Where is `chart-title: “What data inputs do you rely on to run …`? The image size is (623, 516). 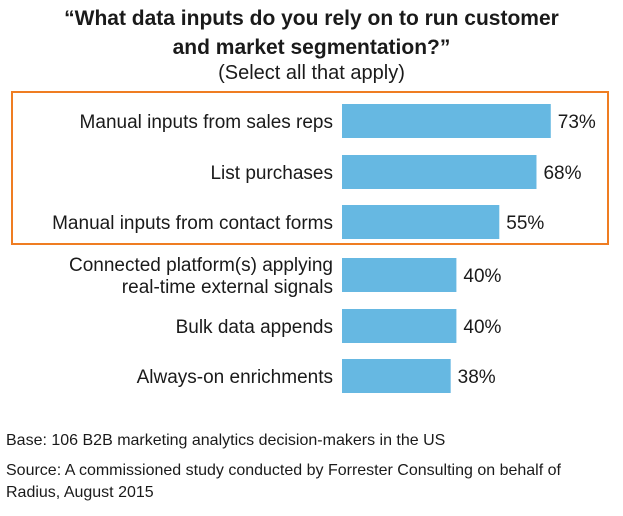 chart-title: “What data inputs do you rely on to run … is located at coordinates (311, 33).